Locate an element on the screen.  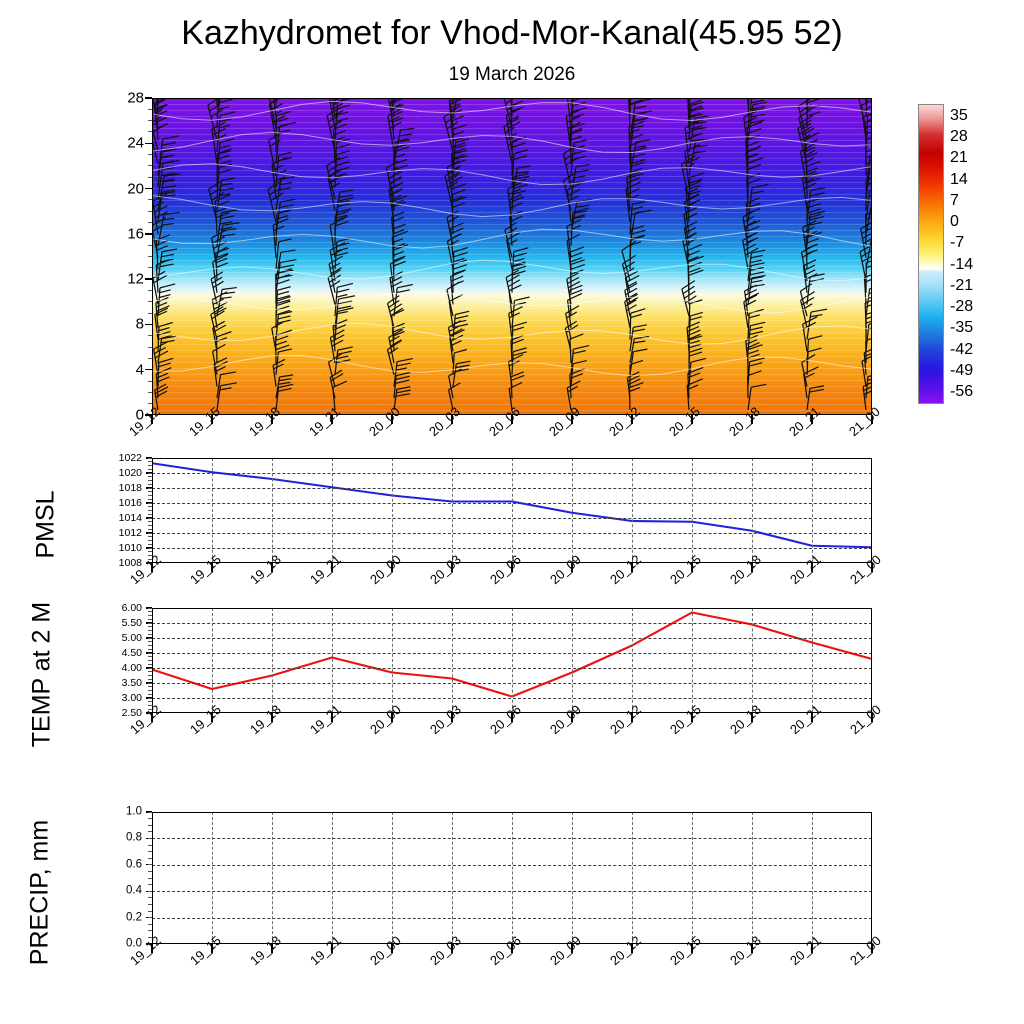
colorbar-tick-label: 28 is located at coordinates (959, 137).